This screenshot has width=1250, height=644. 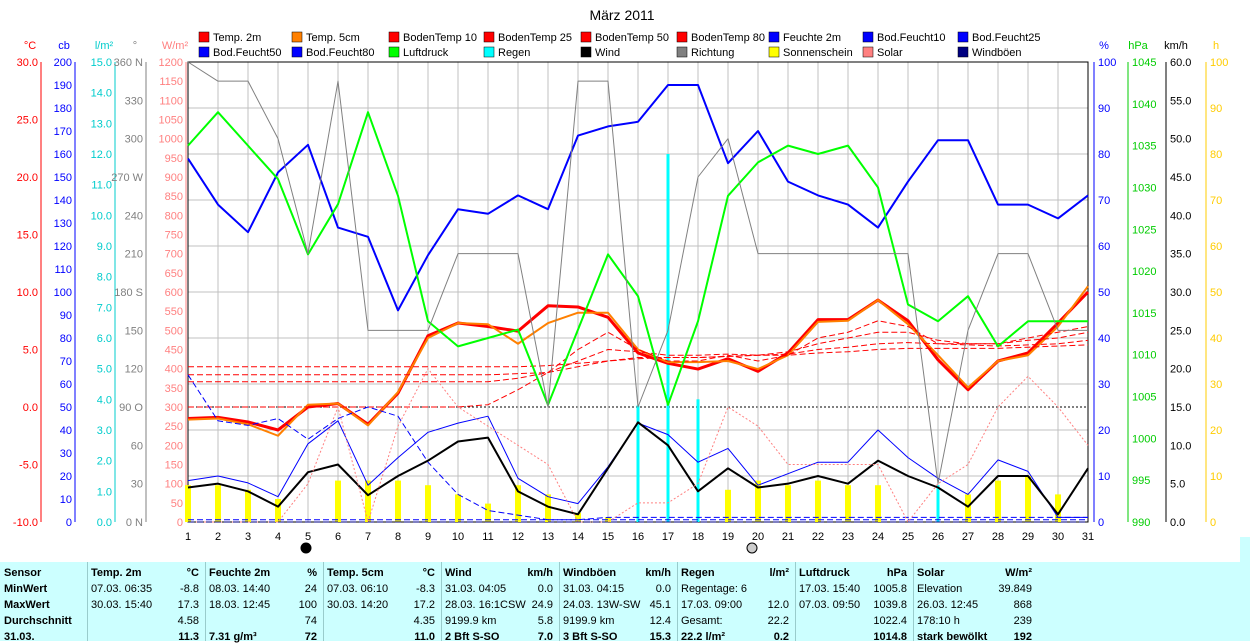 What do you see at coordinates (174, 197) in the screenshot?
I see `axis-tick-left: 850` at bounding box center [174, 197].